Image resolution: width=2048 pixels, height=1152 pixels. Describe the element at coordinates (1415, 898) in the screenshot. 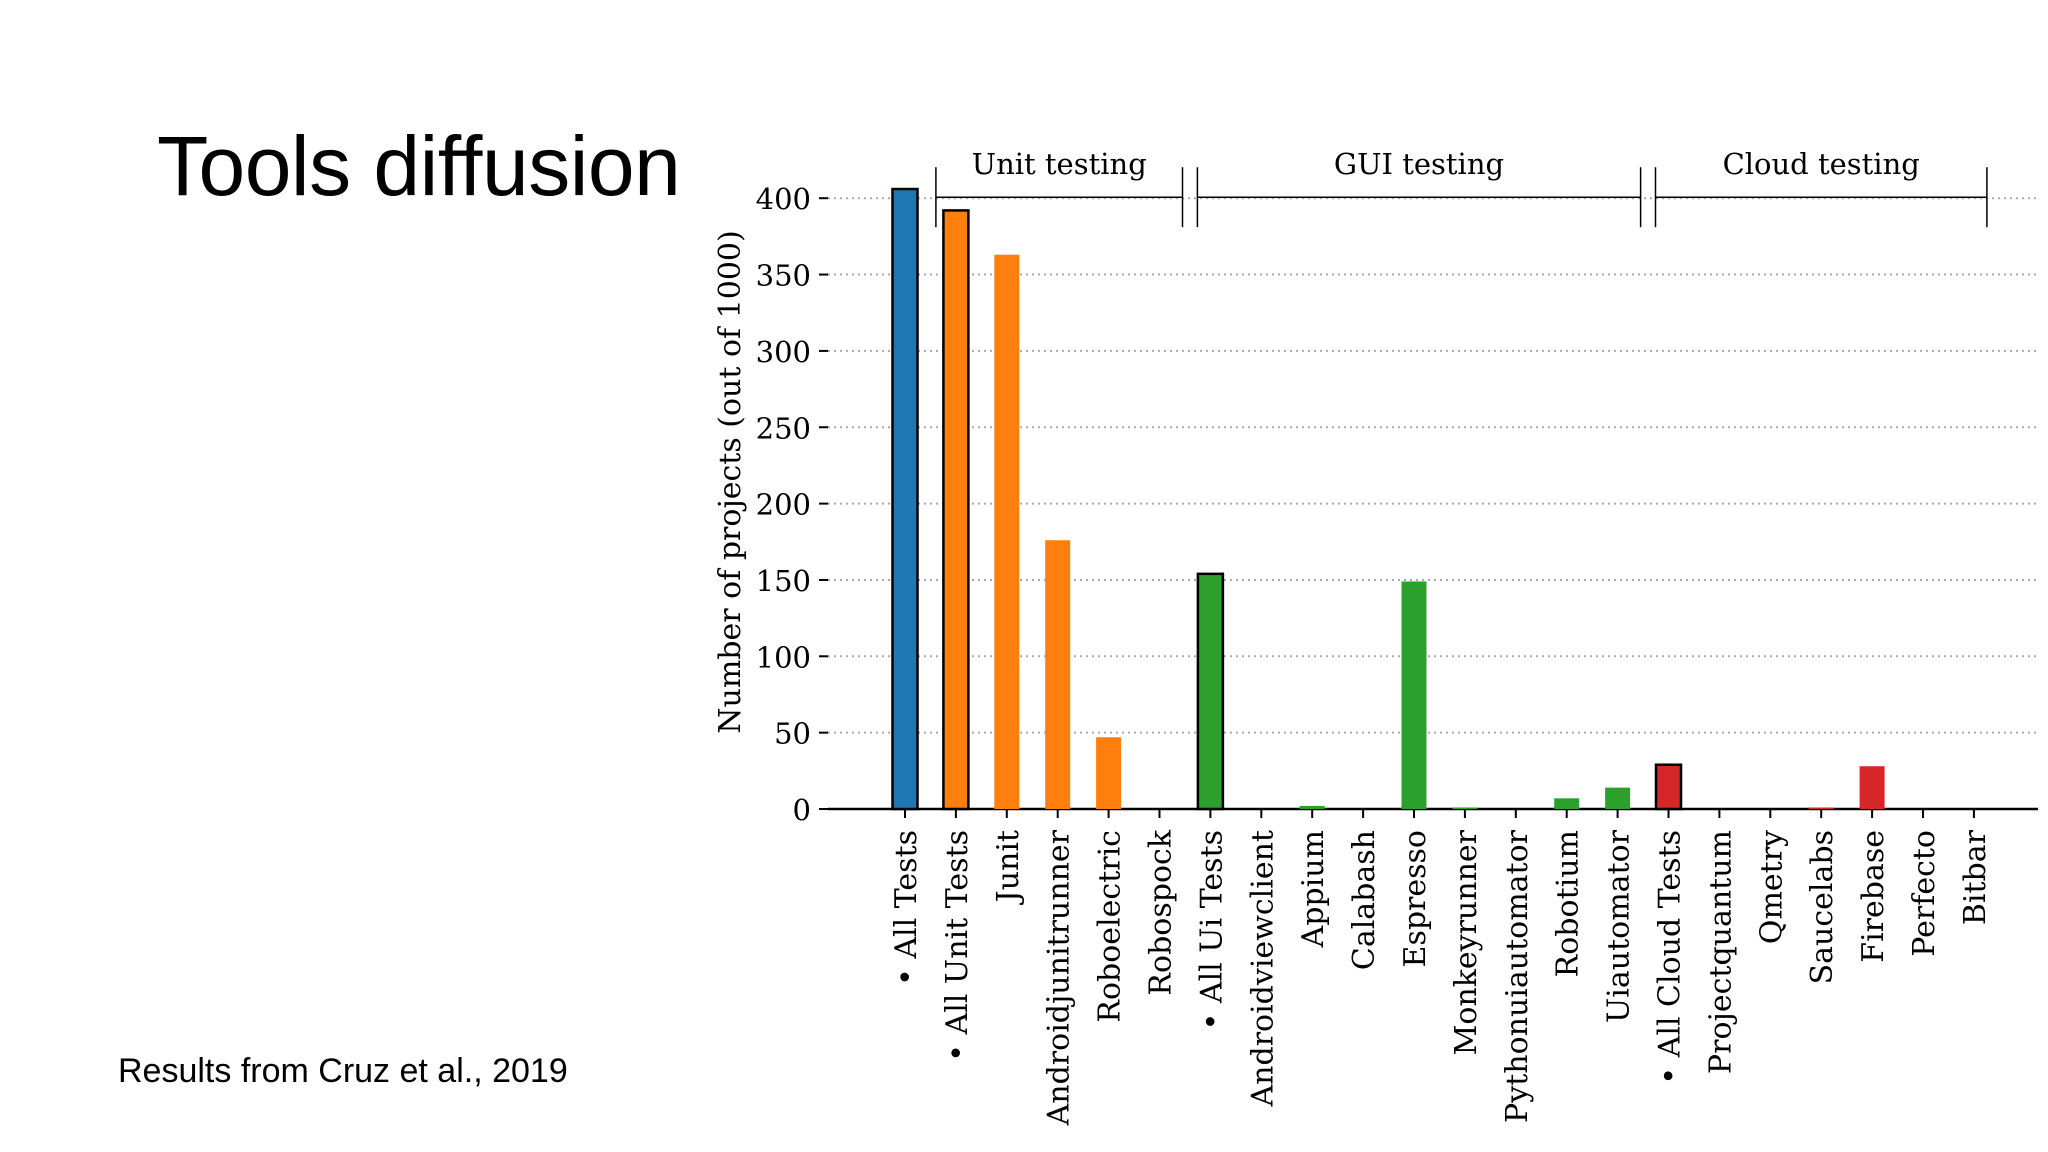

I see `x-tick-label-espresso: Espresso` at that location.